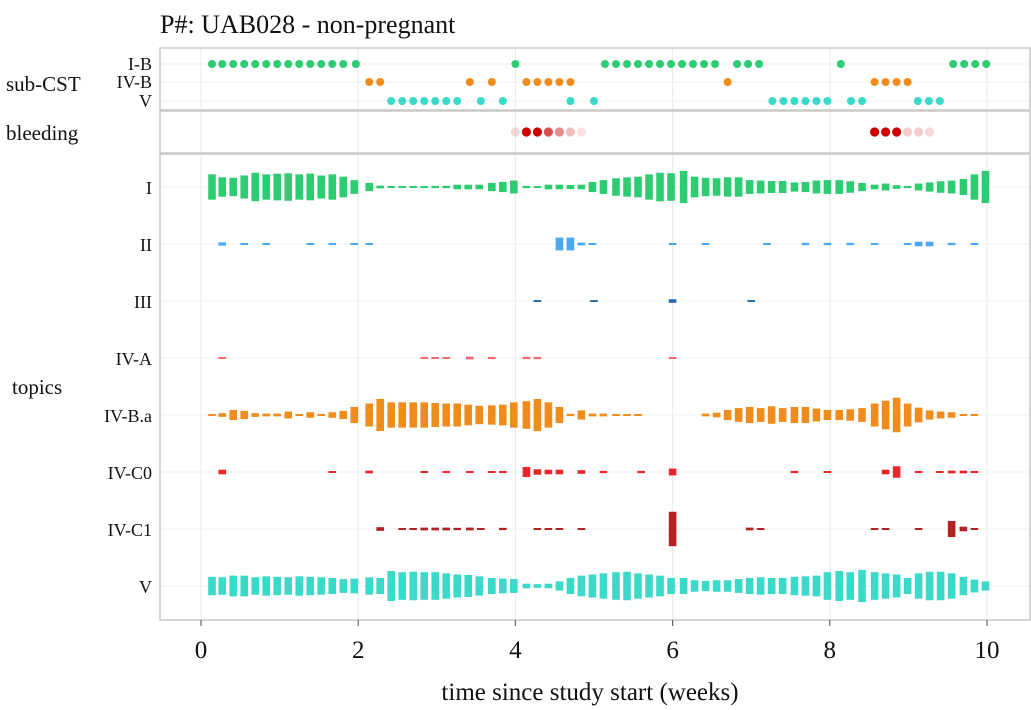 The width and height of the screenshot is (1031, 710). What do you see at coordinates (830, 650) in the screenshot?
I see `x-tick-label: 8` at bounding box center [830, 650].